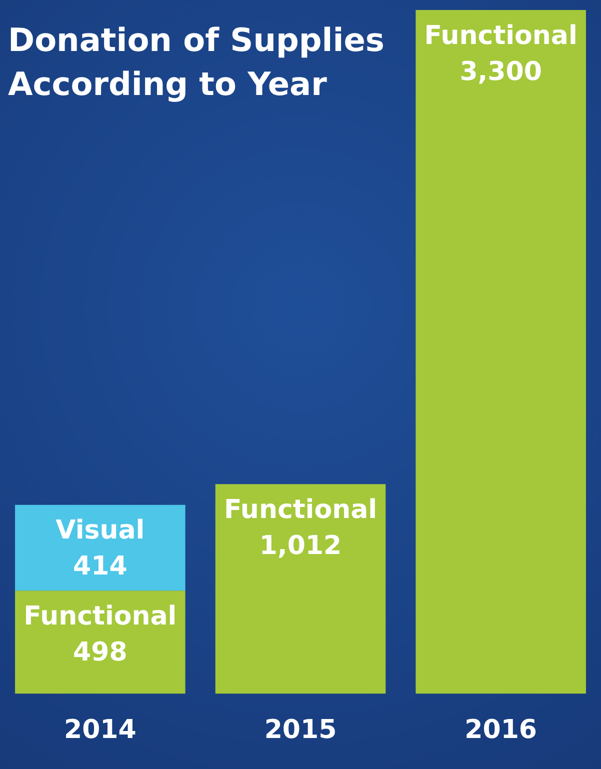 The height and width of the screenshot is (769, 601). What do you see at coordinates (196, 62) in the screenshot?
I see `text: Donation of Supplies According to Year` at bounding box center [196, 62].